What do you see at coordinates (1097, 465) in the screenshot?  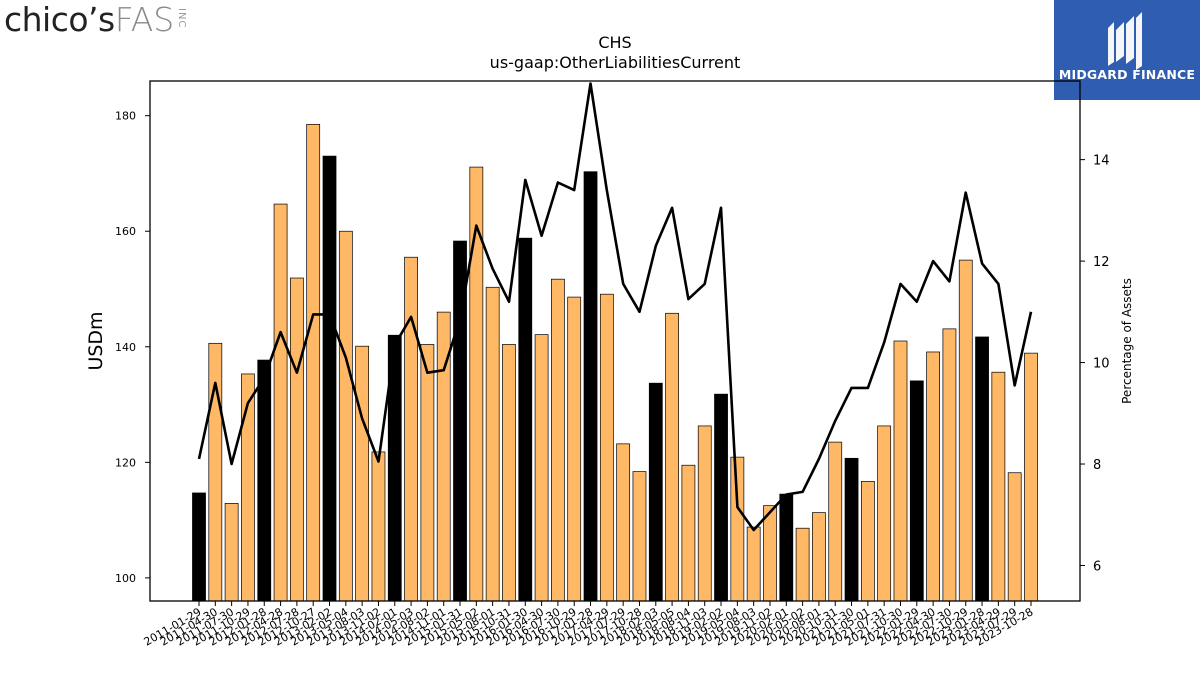 I see `y2-tick-label: 8` at bounding box center [1097, 465].